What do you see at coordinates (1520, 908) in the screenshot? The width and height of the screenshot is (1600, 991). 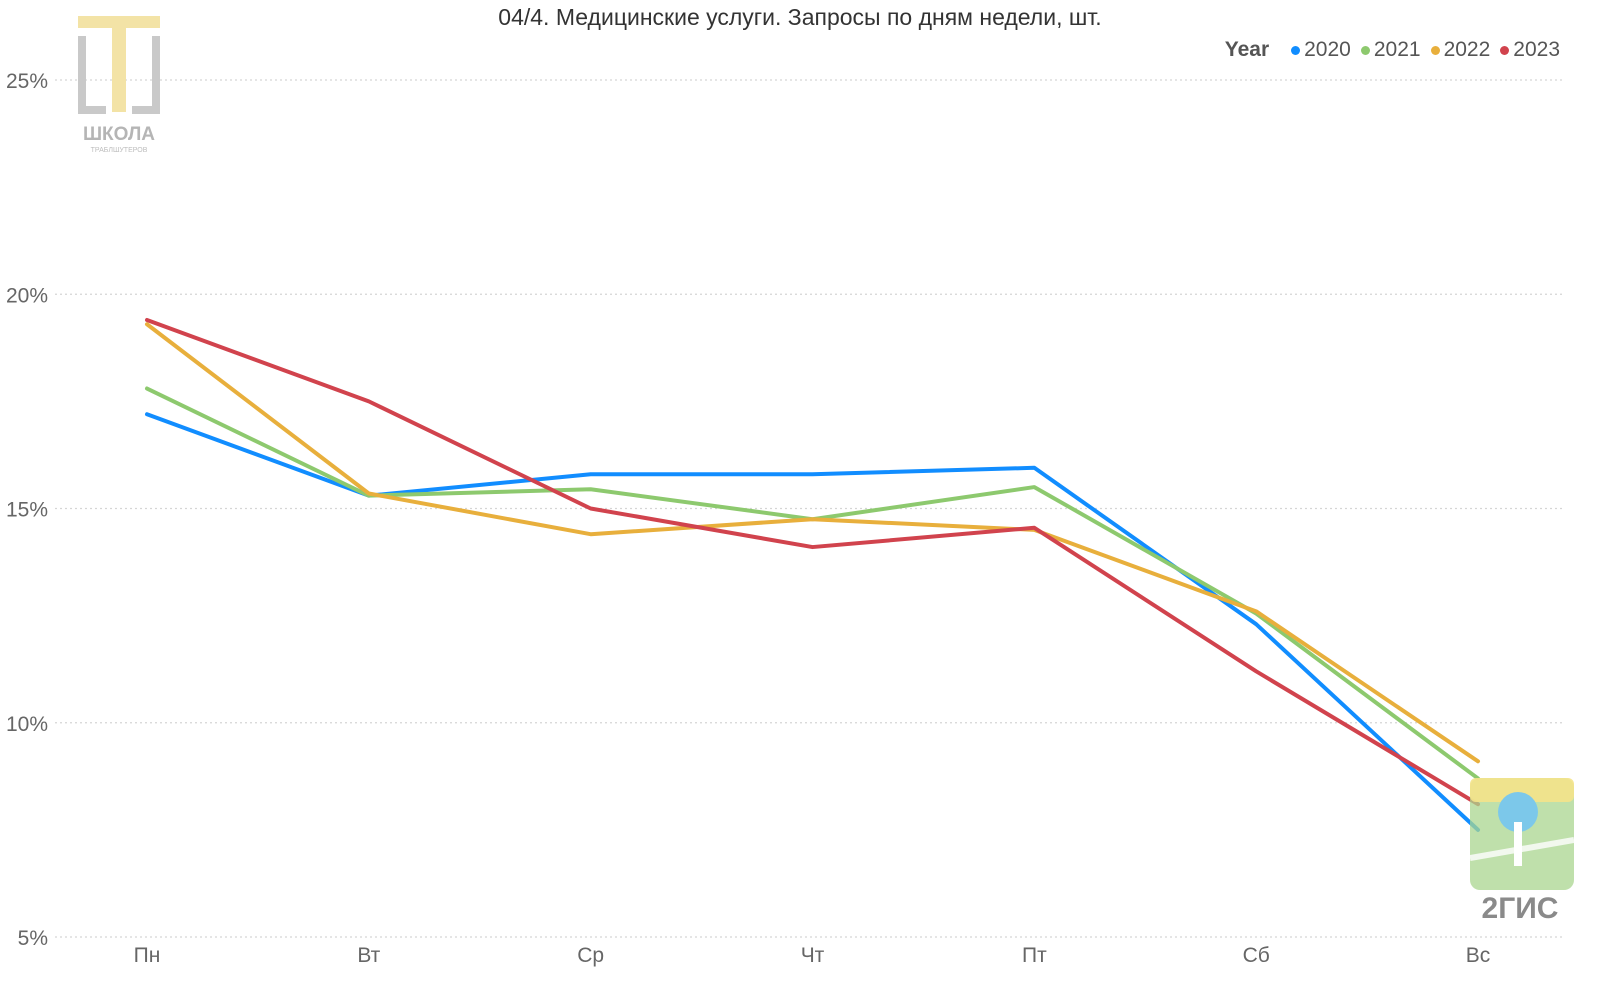 I see `logo-right-text: 2ГИС` at bounding box center [1520, 908].